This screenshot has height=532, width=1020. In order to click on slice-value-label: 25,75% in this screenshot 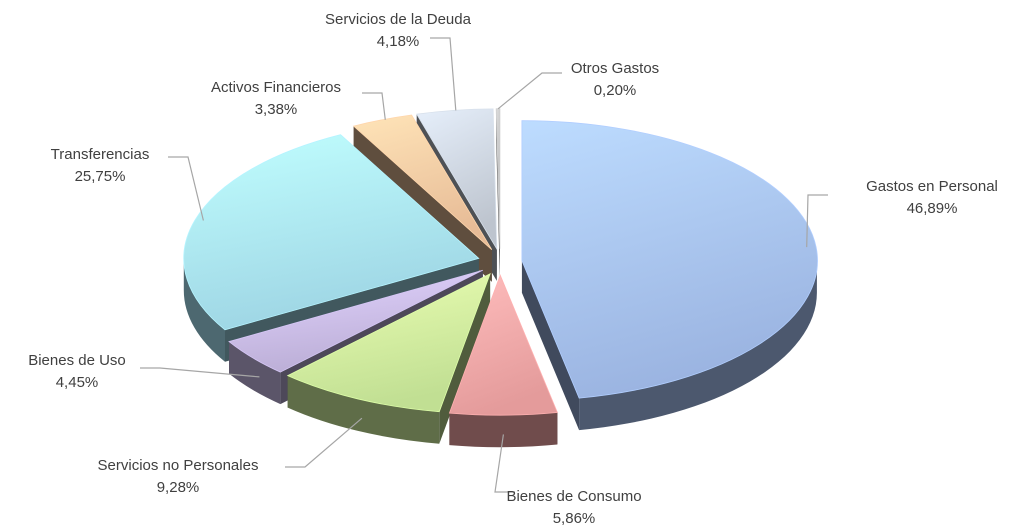, I will do `click(100, 176)`.